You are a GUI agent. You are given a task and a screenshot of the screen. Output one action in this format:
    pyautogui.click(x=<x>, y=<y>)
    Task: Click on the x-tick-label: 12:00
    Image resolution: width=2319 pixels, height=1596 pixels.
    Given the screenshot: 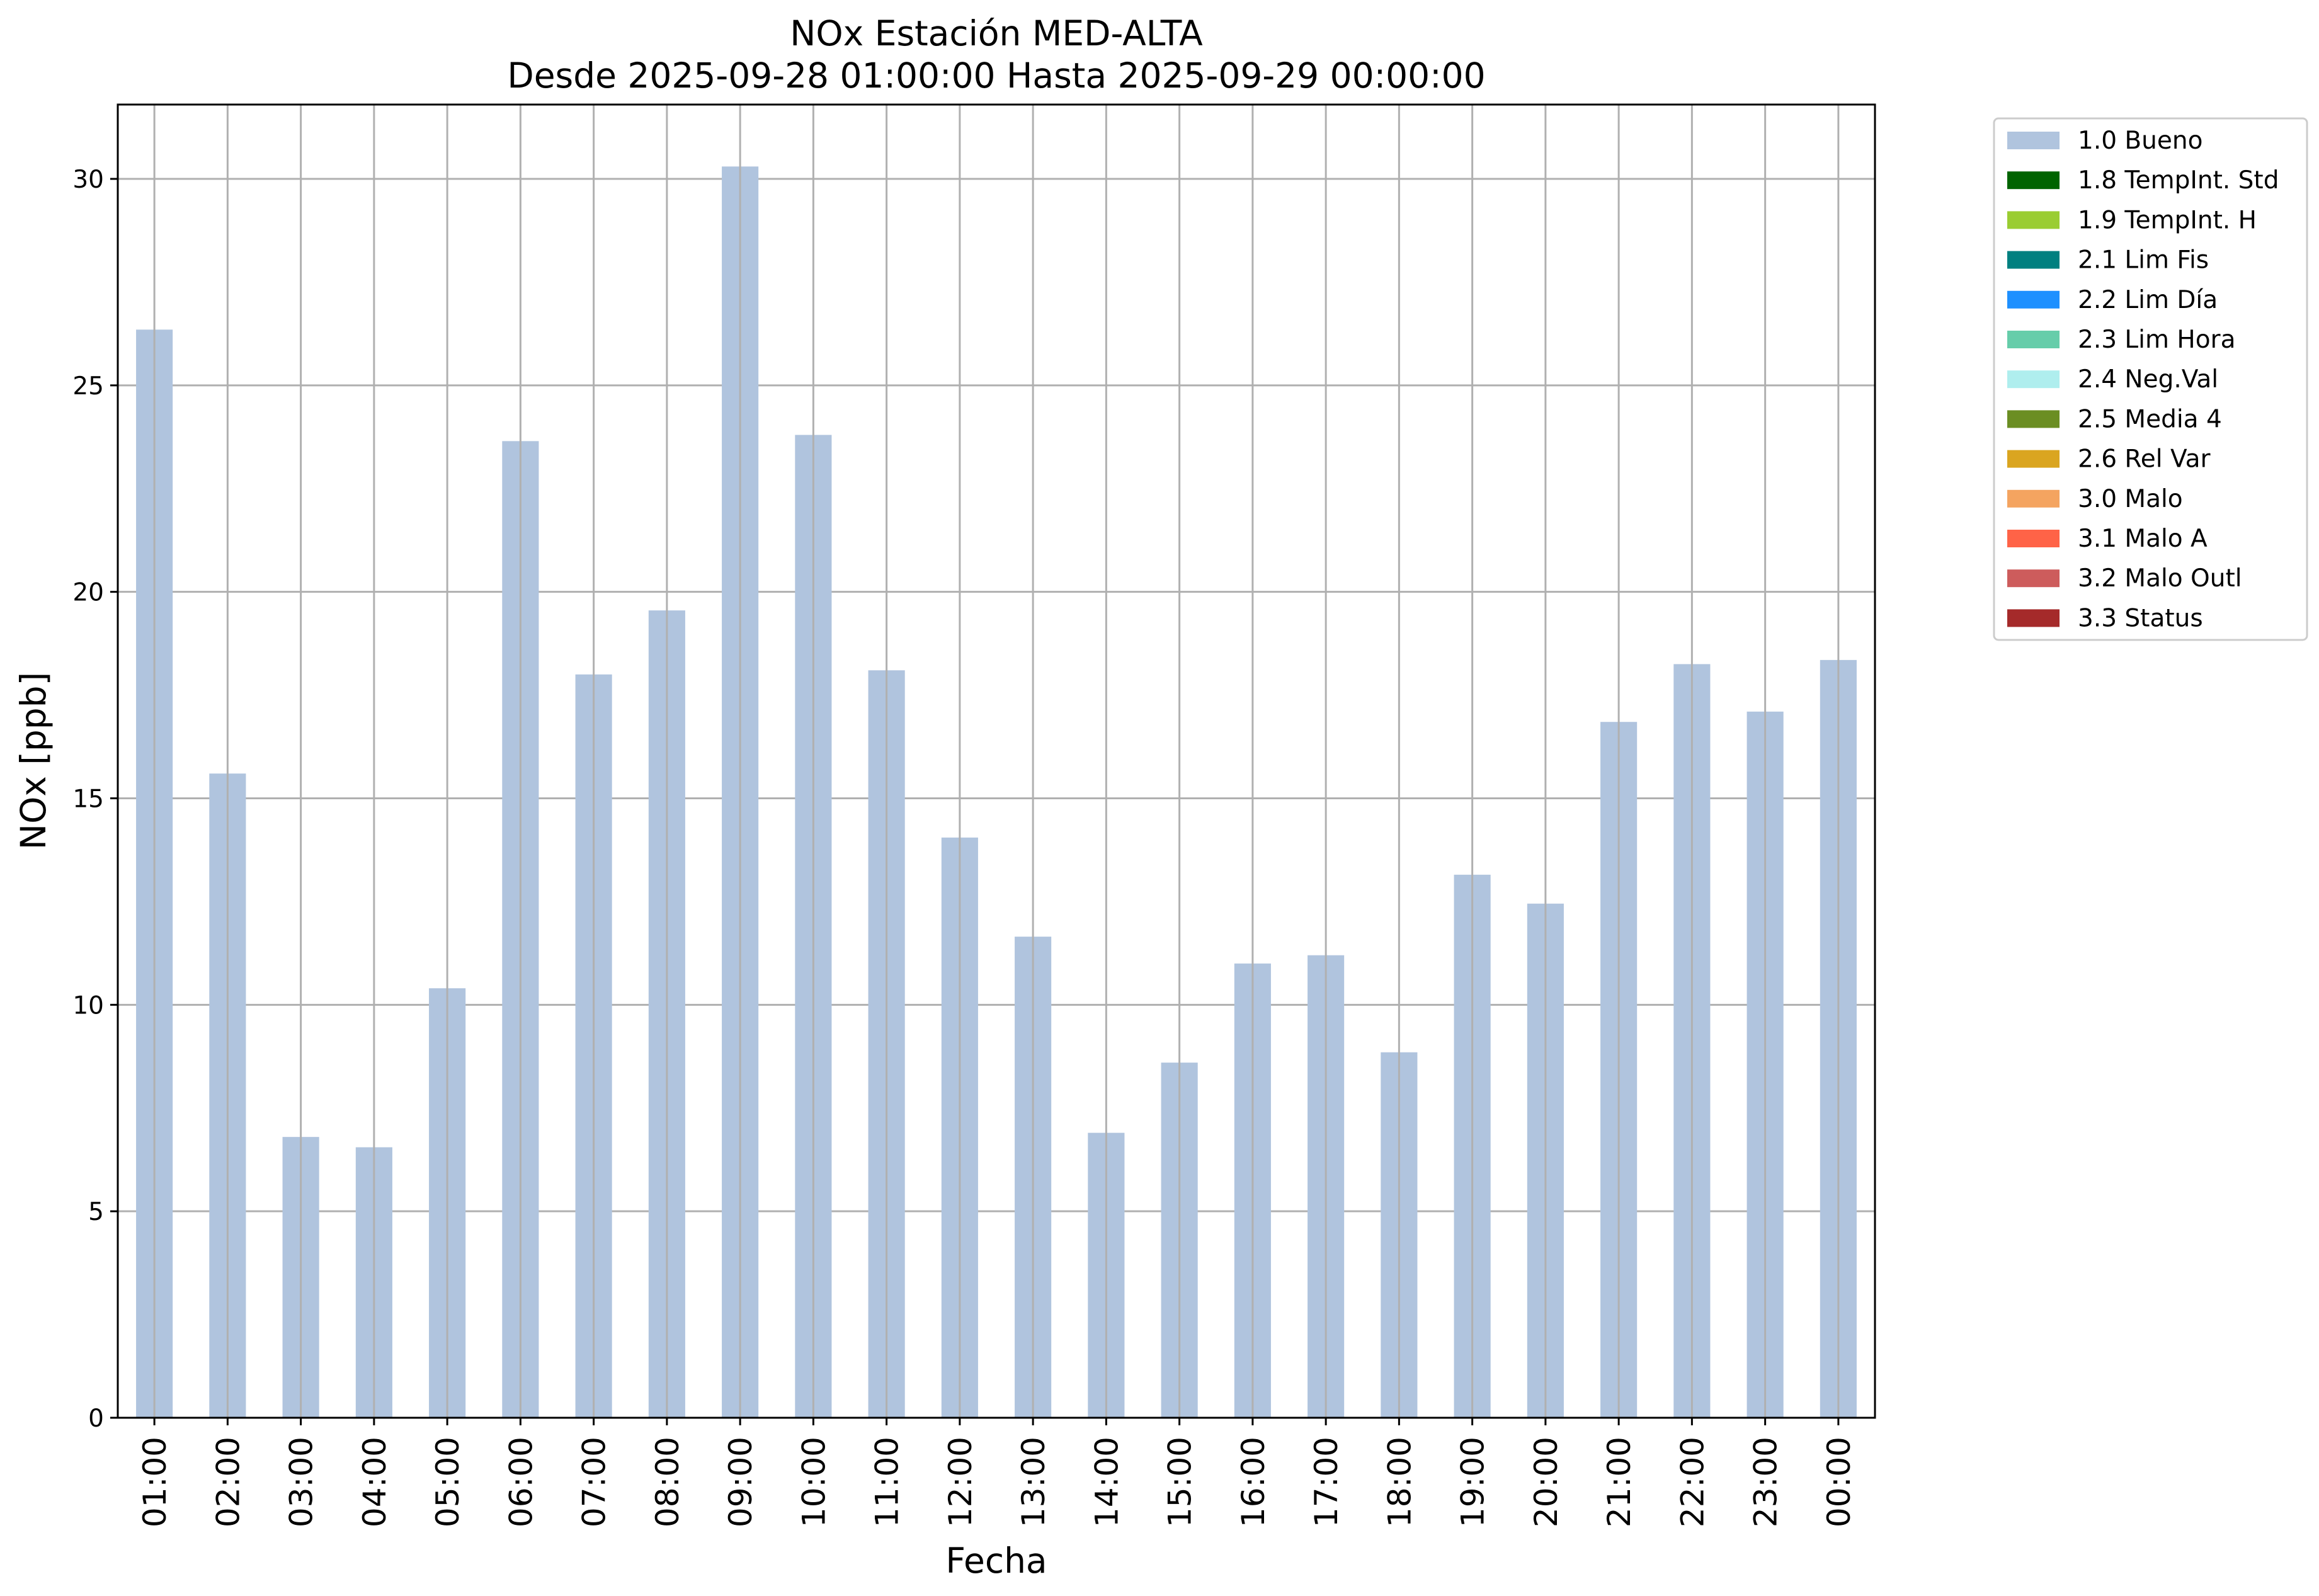 What is the action you would take?
    pyautogui.click(x=960, y=1482)
    